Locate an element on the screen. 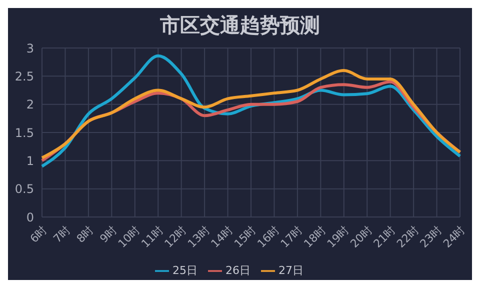  x-tick-label: 8时 is located at coordinates (85, 234).